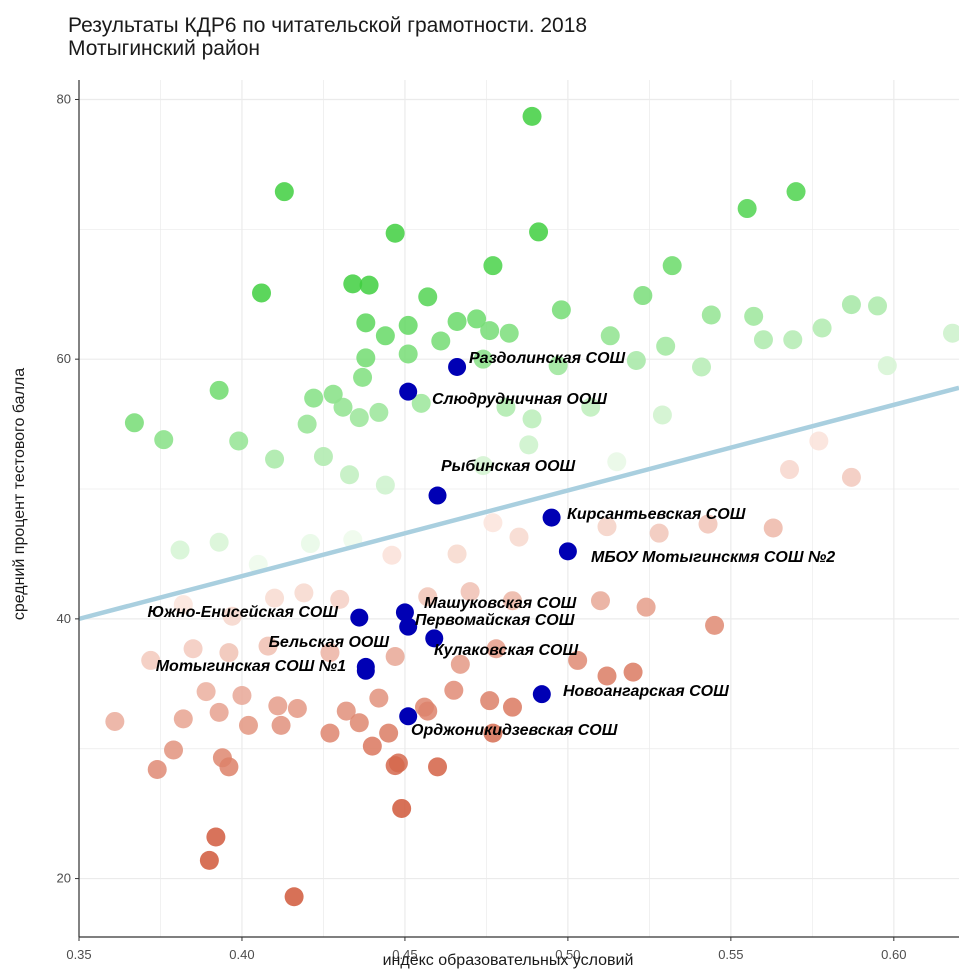 This screenshot has width=959, height=972. I want to click on school-label: Мотыгинская СОШ №1, so click(251, 666).